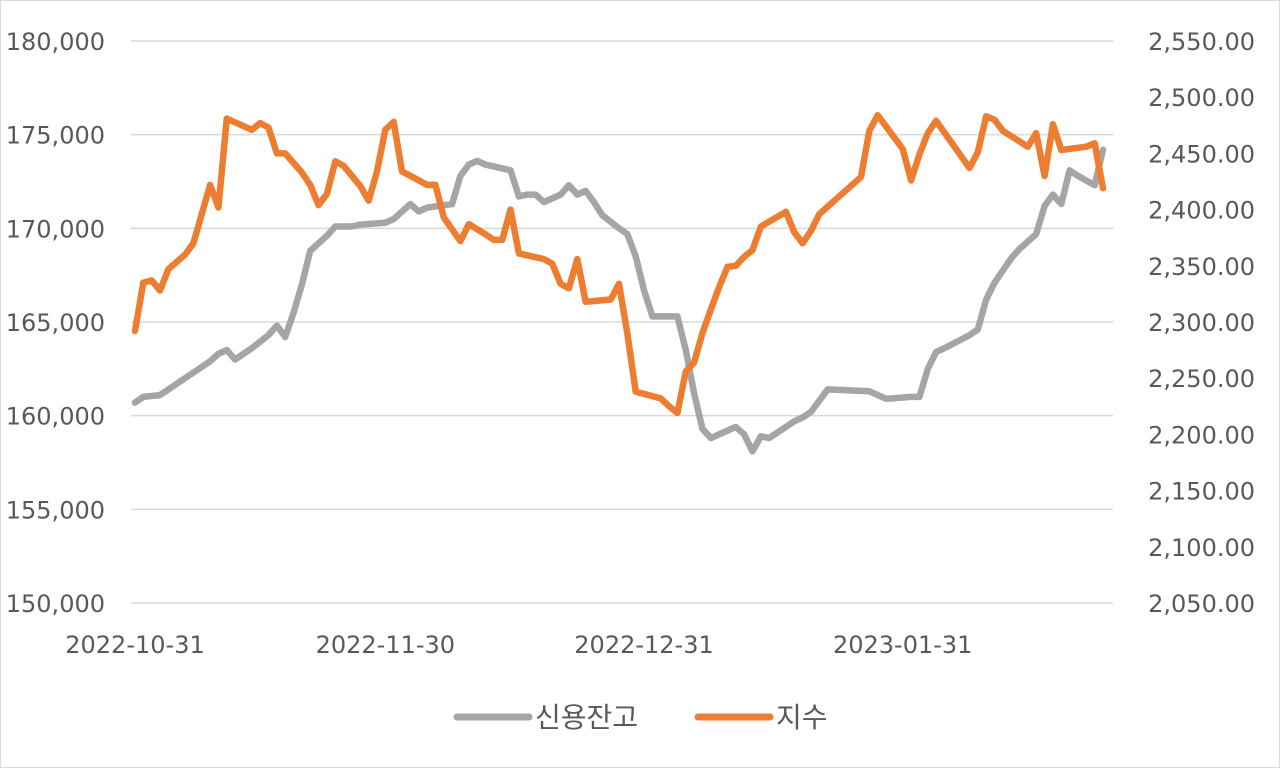  Describe the element at coordinates (518, 645) in the screenshot. I see `x-axis: 2022-10-31 2022-11-30 2022-12-31 2023-01-31` at that location.